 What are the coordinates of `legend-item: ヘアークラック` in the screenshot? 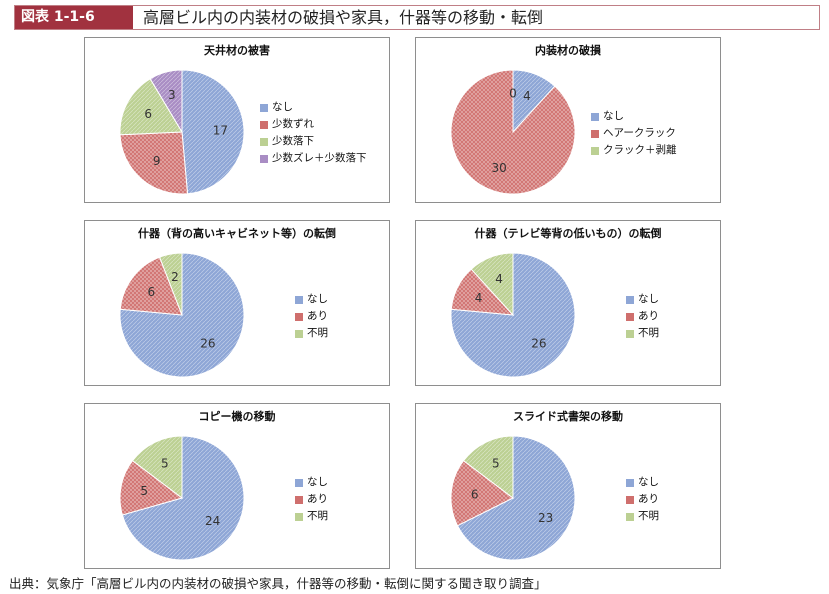 It's located at (634, 133).